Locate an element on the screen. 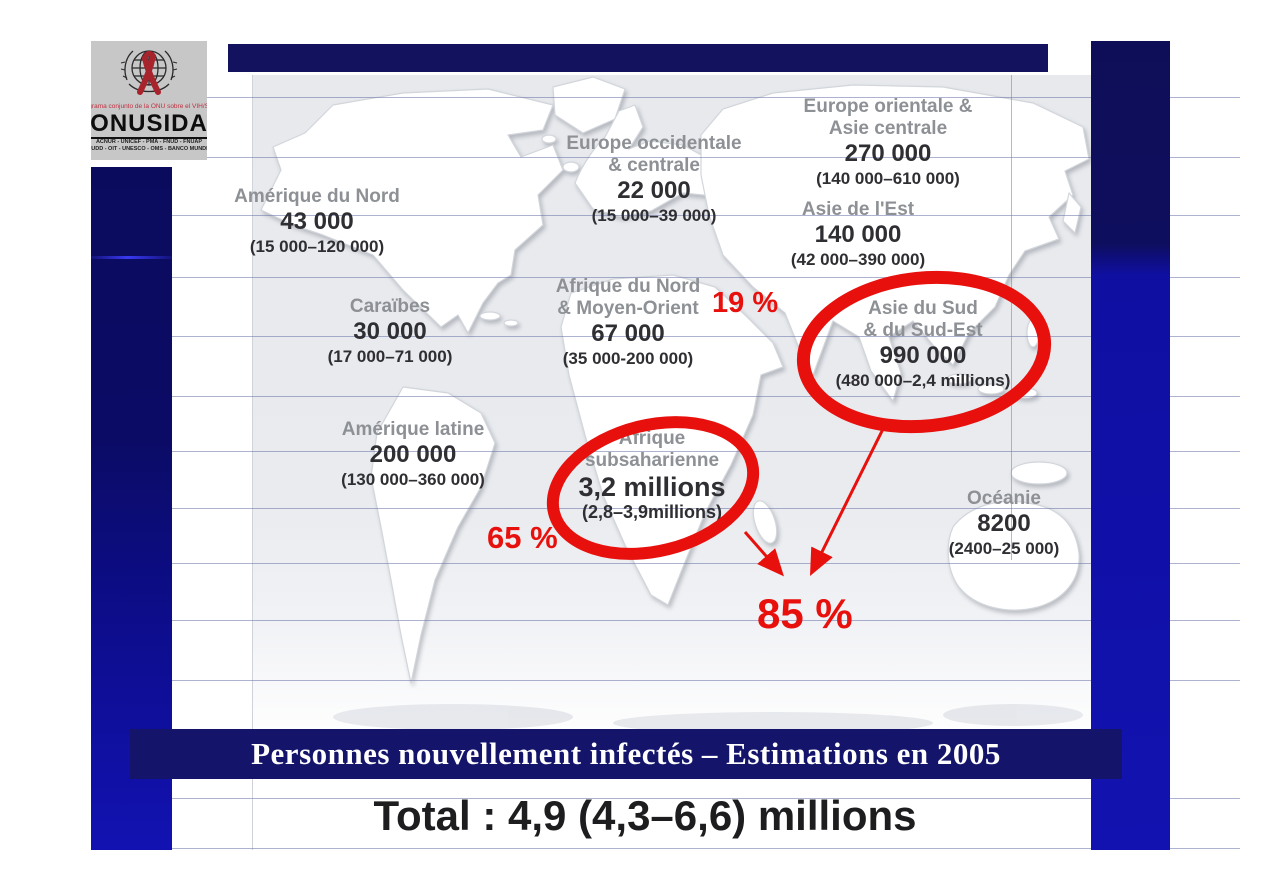  region-range: (140 000–610 000) is located at coordinates (888, 178).